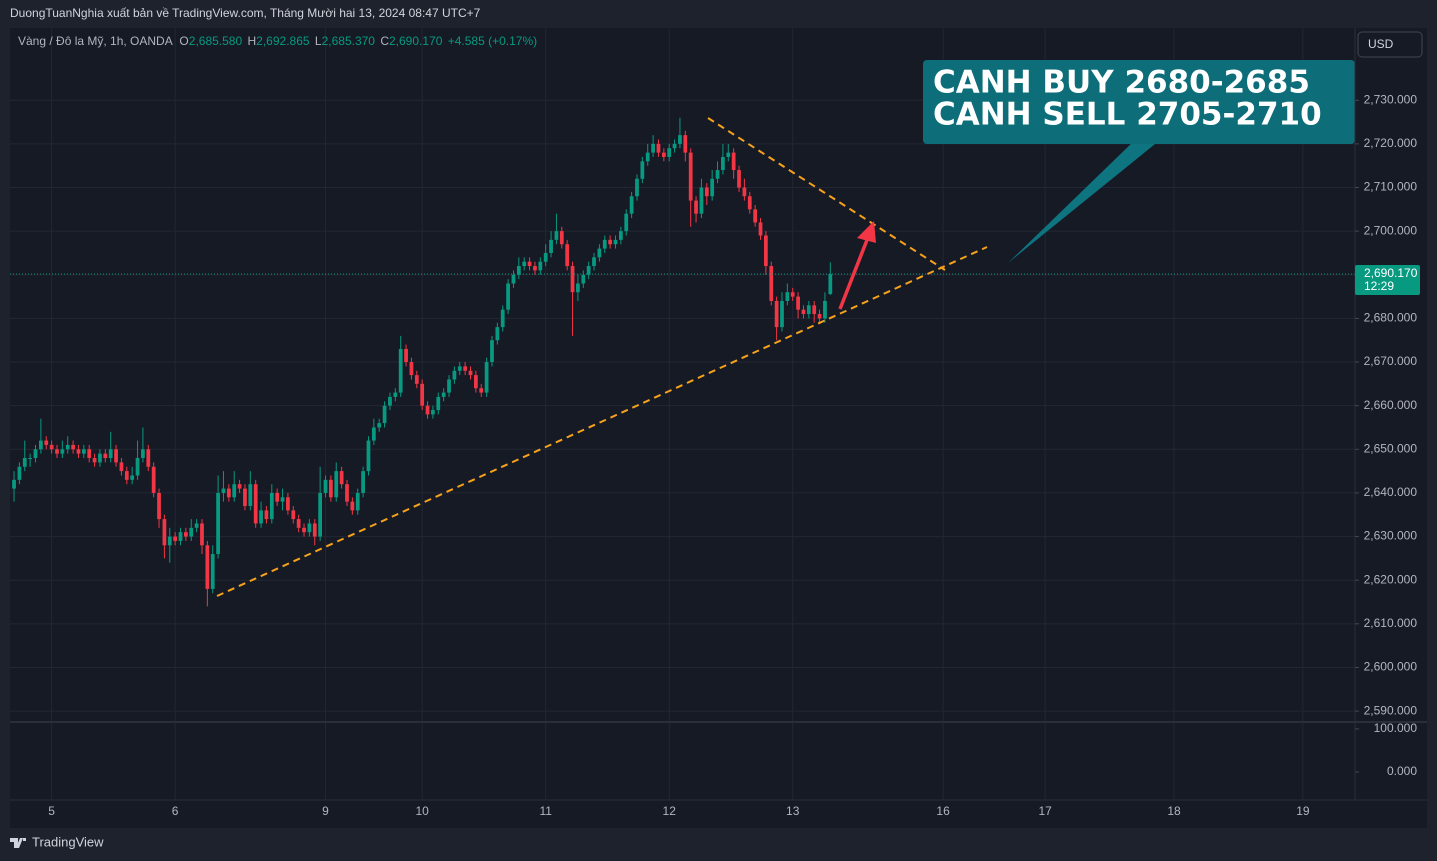 The width and height of the screenshot is (1437, 861). I want to click on y-tick-label: 2,720.000, so click(1391, 143).